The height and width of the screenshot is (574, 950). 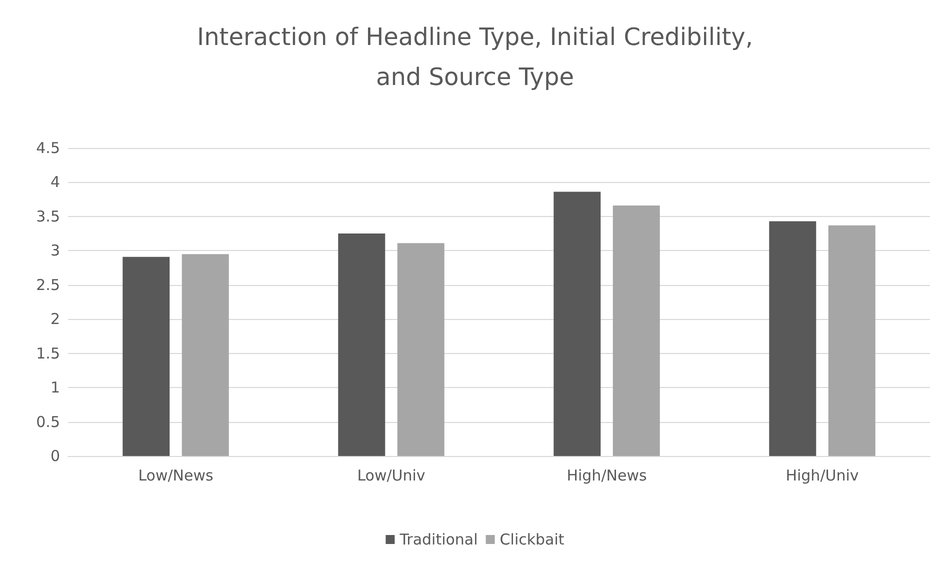 What do you see at coordinates (176, 475) in the screenshot?
I see `x-tick-label: Low/News` at bounding box center [176, 475].